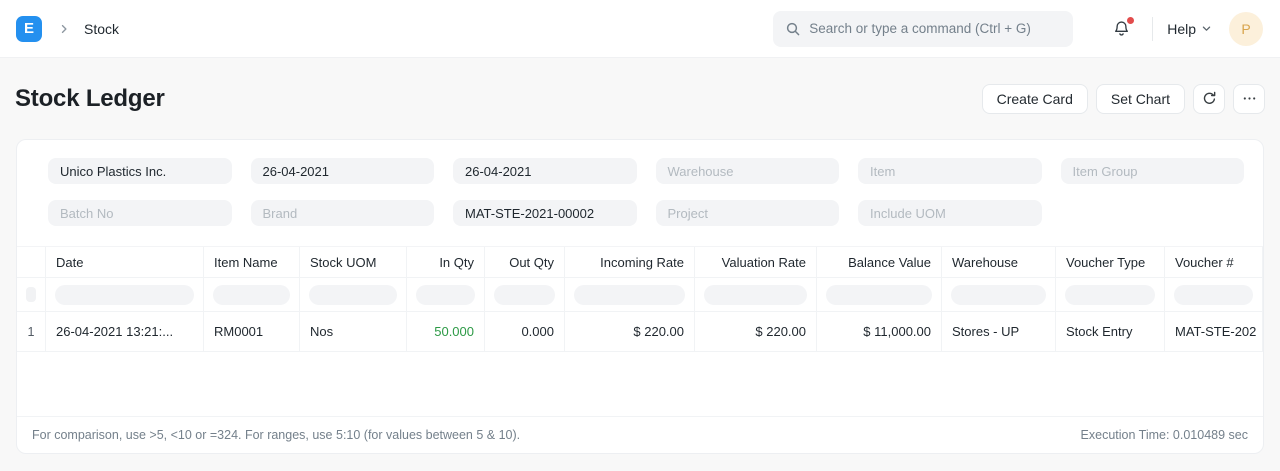  I want to click on breadcrumb-stock: Stock, so click(102, 28).